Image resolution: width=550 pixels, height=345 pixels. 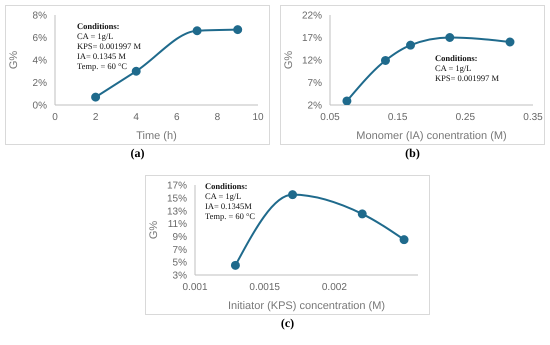 What do you see at coordinates (229, 206) in the screenshot?
I see `annotation: IA= 0.1345M` at bounding box center [229, 206].